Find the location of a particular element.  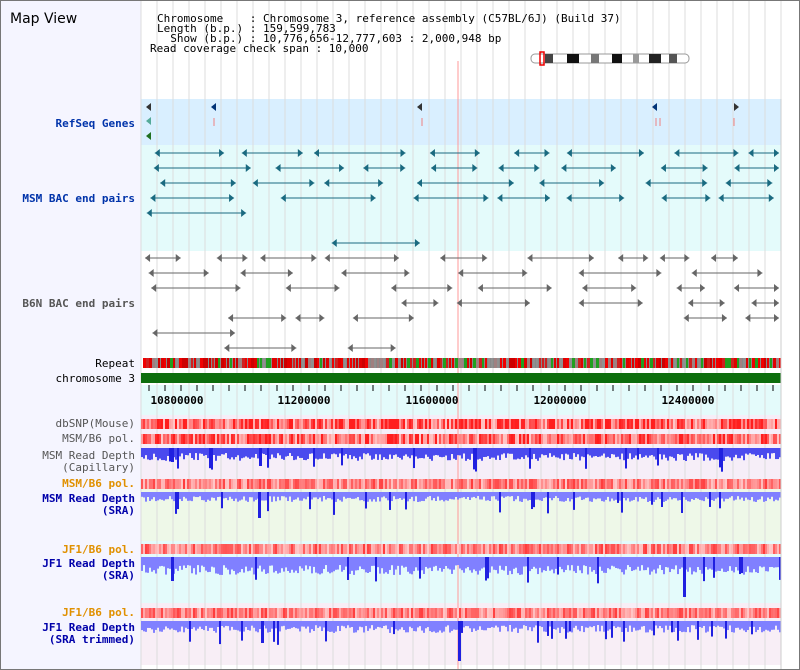

track-label-refseq-genes: RefSeq Genes is located at coordinates (95, 123).